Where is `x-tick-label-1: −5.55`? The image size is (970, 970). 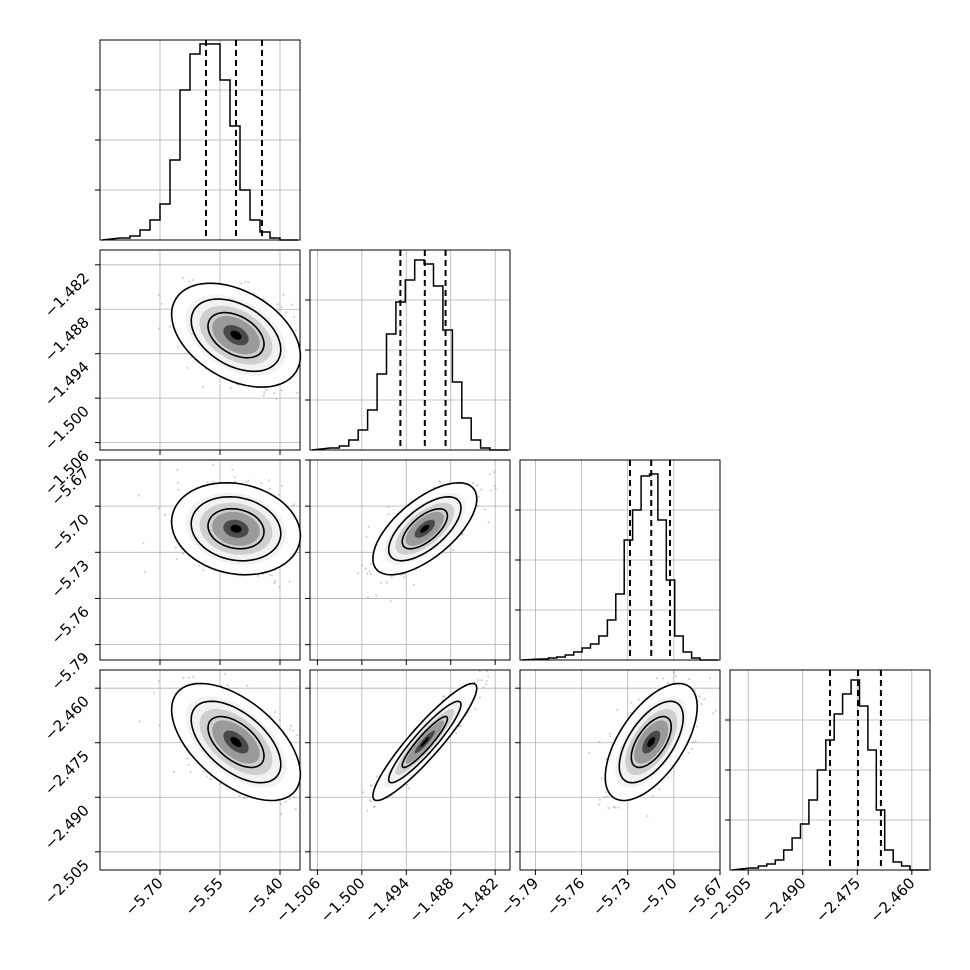
x-tick-label-1: −5.55 is located at coordinates (204, 896).